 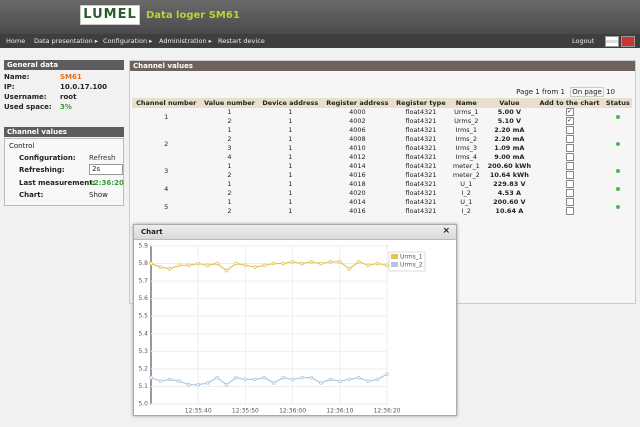 What do you see at coordinates (610, 92) in the screenshot?
I see `on-page-value: 10` at bounding box center [610, 92].